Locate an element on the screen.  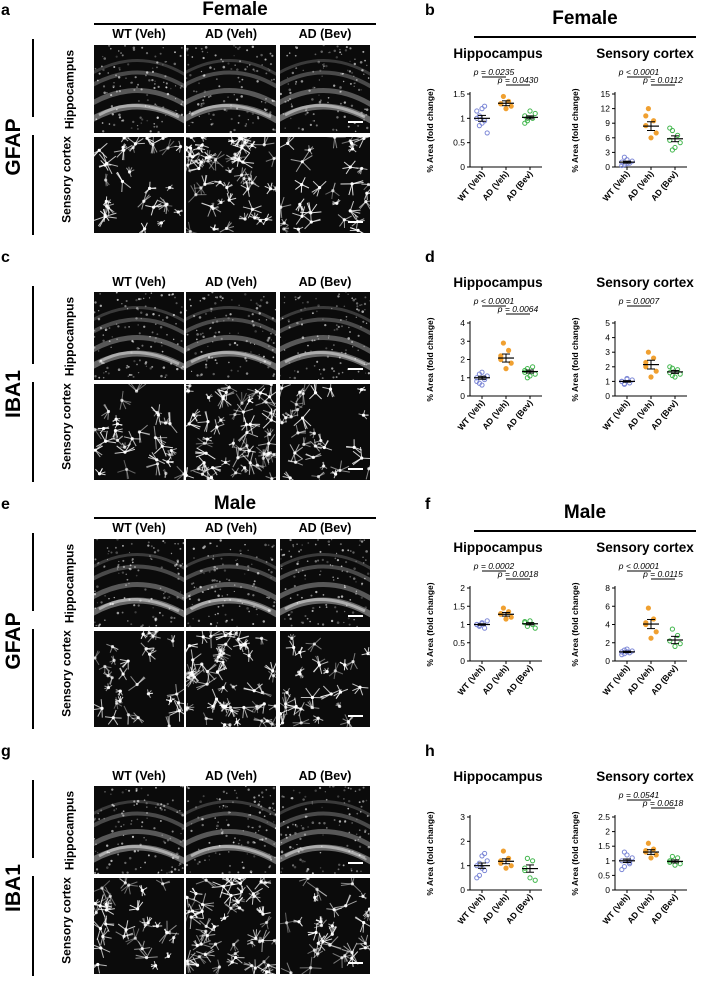
sex-heading-rule is located at coordinates (585, 531).